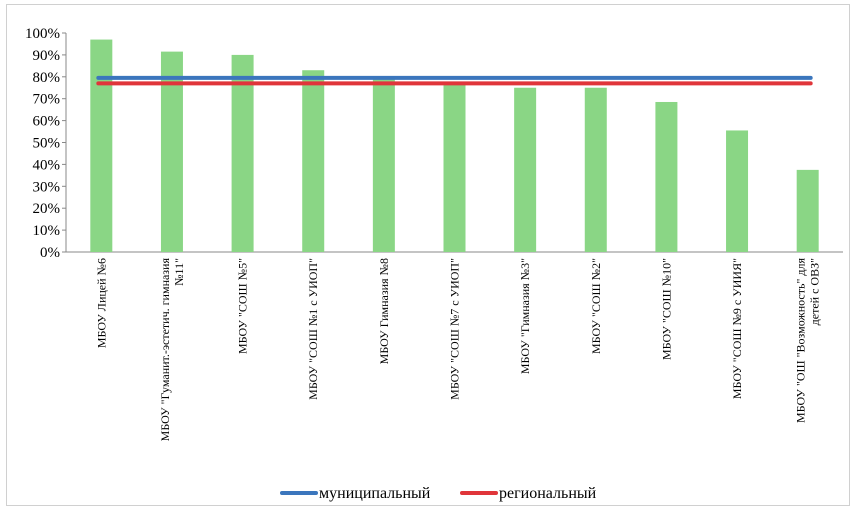 The width and height of the screenshot is (857, 513). I want to click on y-tick-label: 10%, so click(47, 231).